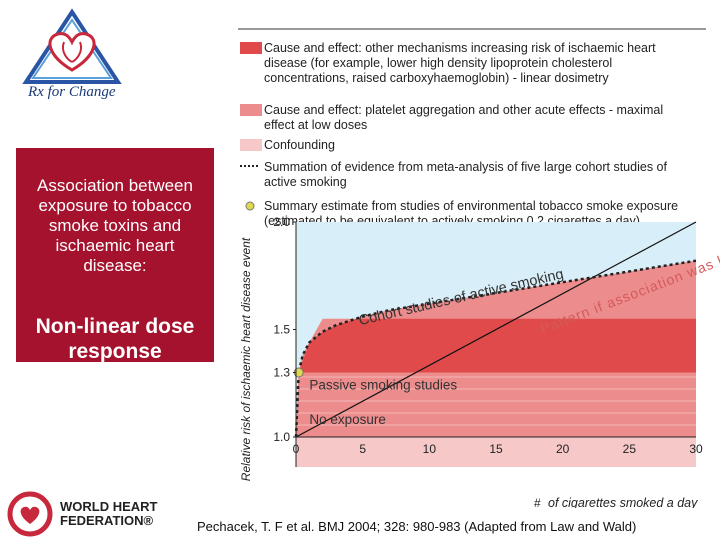 Image resolution: width=720 pixels, height=543 pixels. What do you see at coordinates (537, 502) in the screenshot?
I see `x-axis-label-hash: #` at bounding box center [537, 502].